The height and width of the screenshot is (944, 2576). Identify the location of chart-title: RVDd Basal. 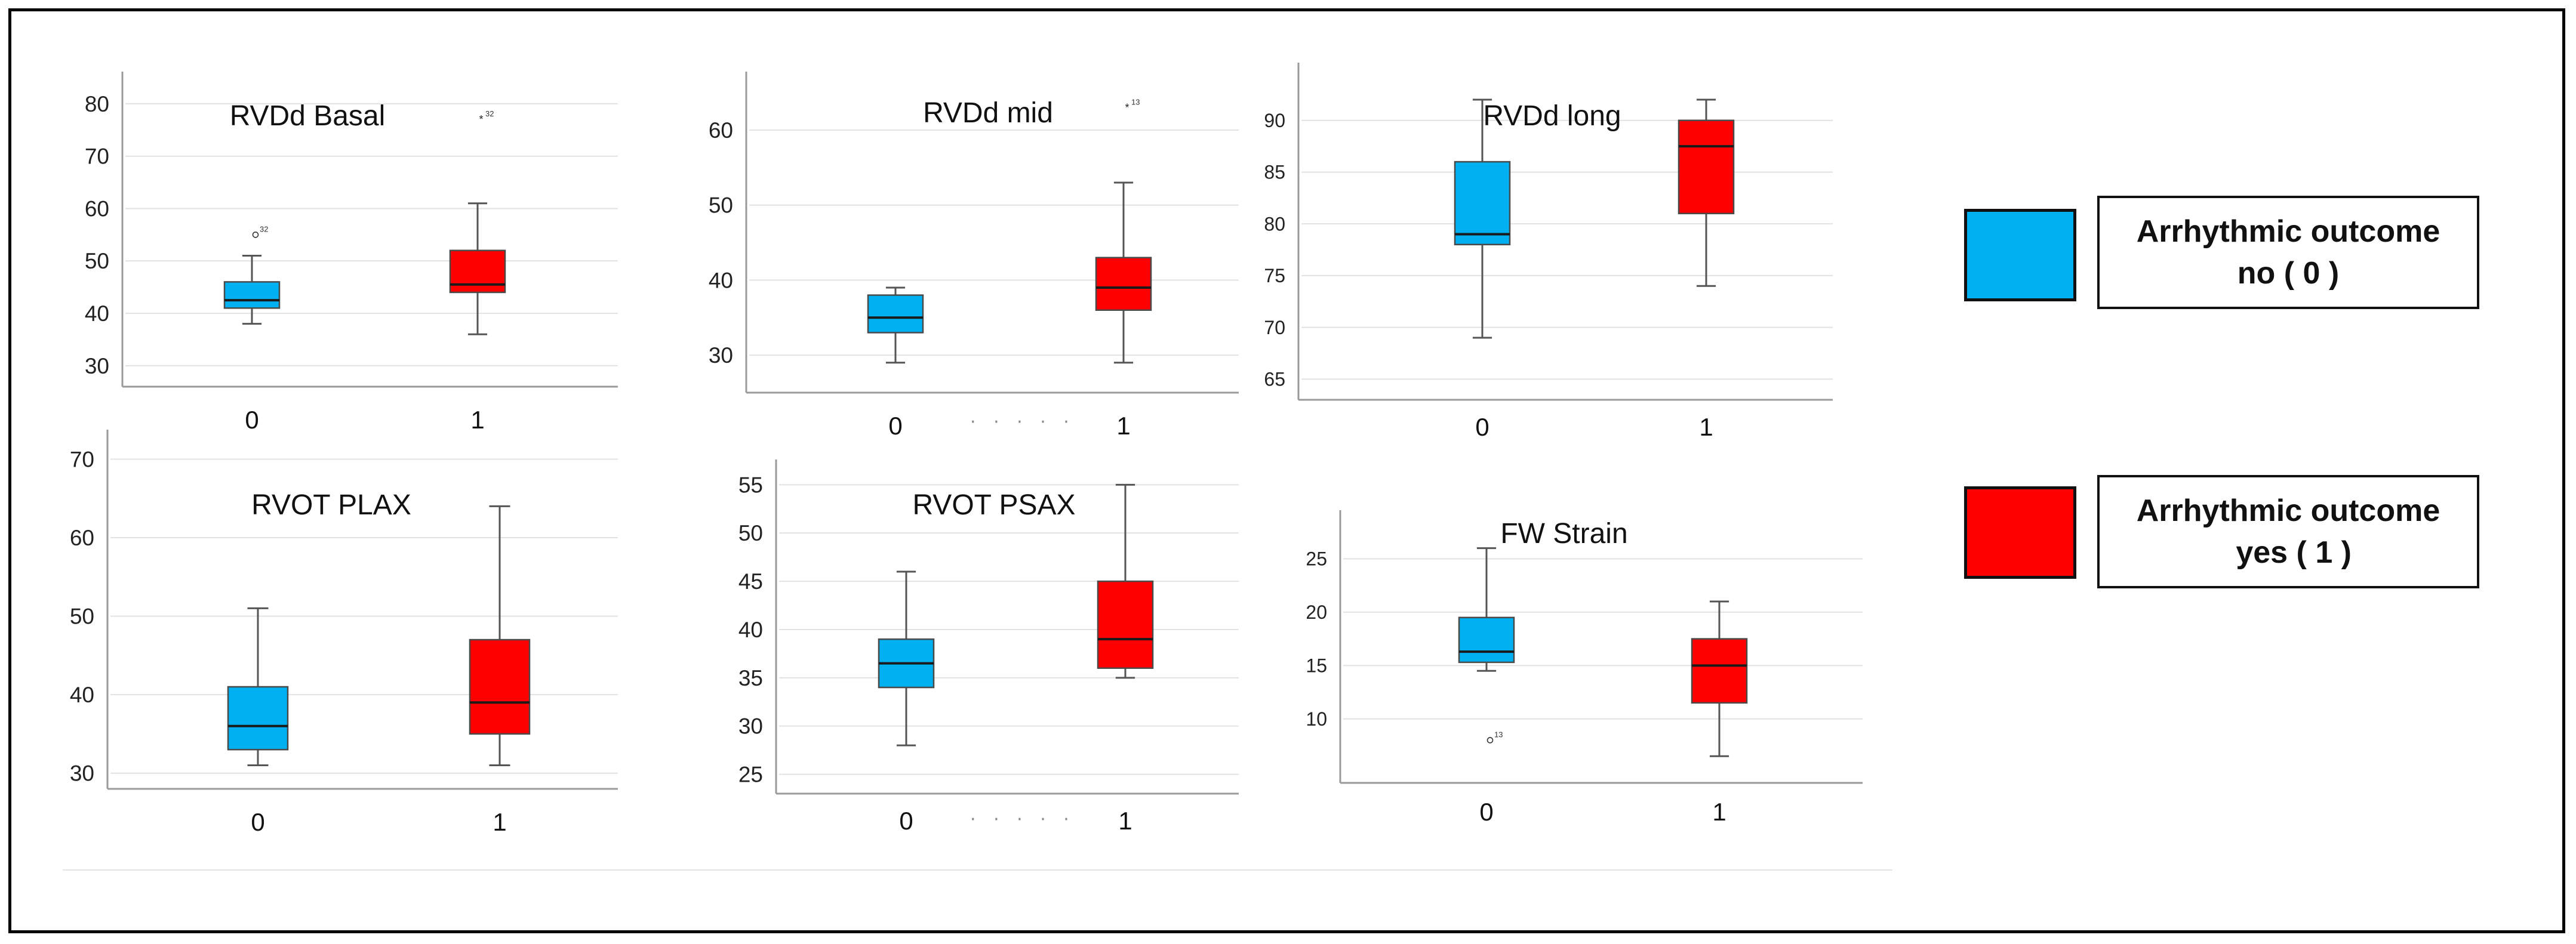
(308, 116).